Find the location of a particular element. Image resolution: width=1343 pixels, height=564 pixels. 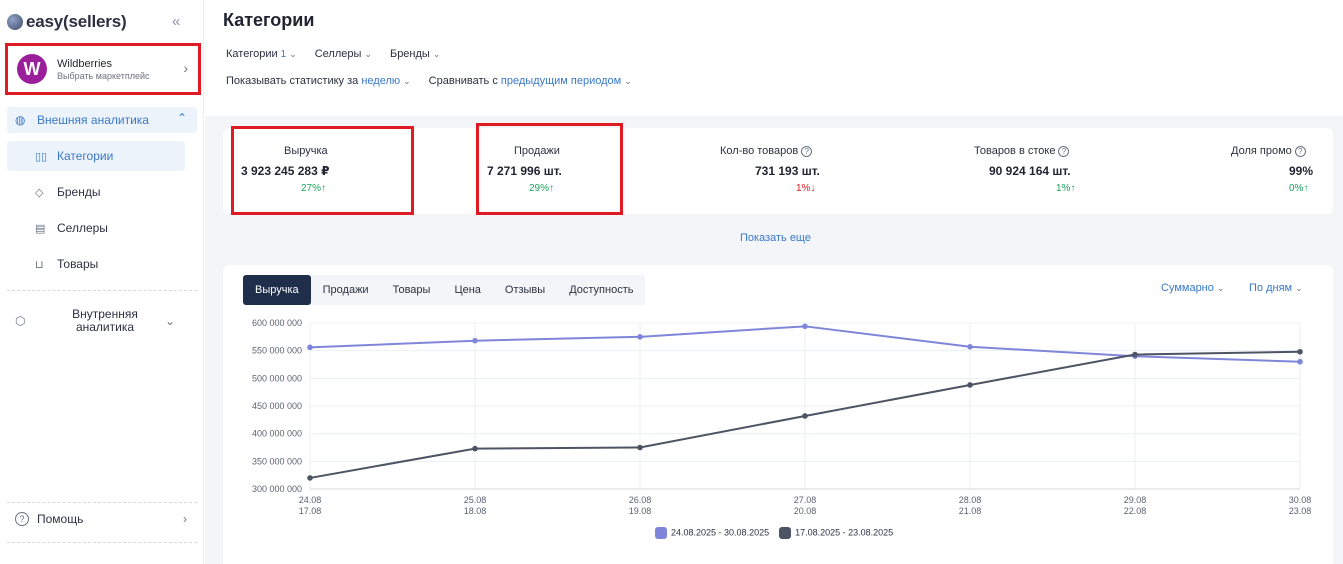

help-link: ? Помощь › is located at coordinates (101, 519).